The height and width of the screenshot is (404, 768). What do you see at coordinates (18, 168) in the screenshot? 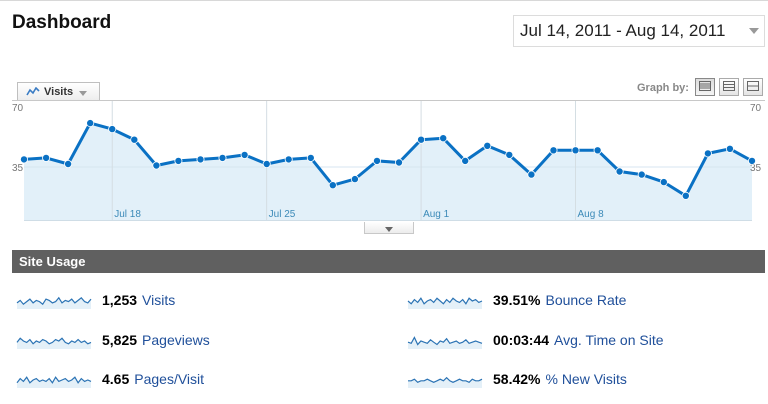
I see `y-tick-label-left: 35` at bounding box center [18, 168].